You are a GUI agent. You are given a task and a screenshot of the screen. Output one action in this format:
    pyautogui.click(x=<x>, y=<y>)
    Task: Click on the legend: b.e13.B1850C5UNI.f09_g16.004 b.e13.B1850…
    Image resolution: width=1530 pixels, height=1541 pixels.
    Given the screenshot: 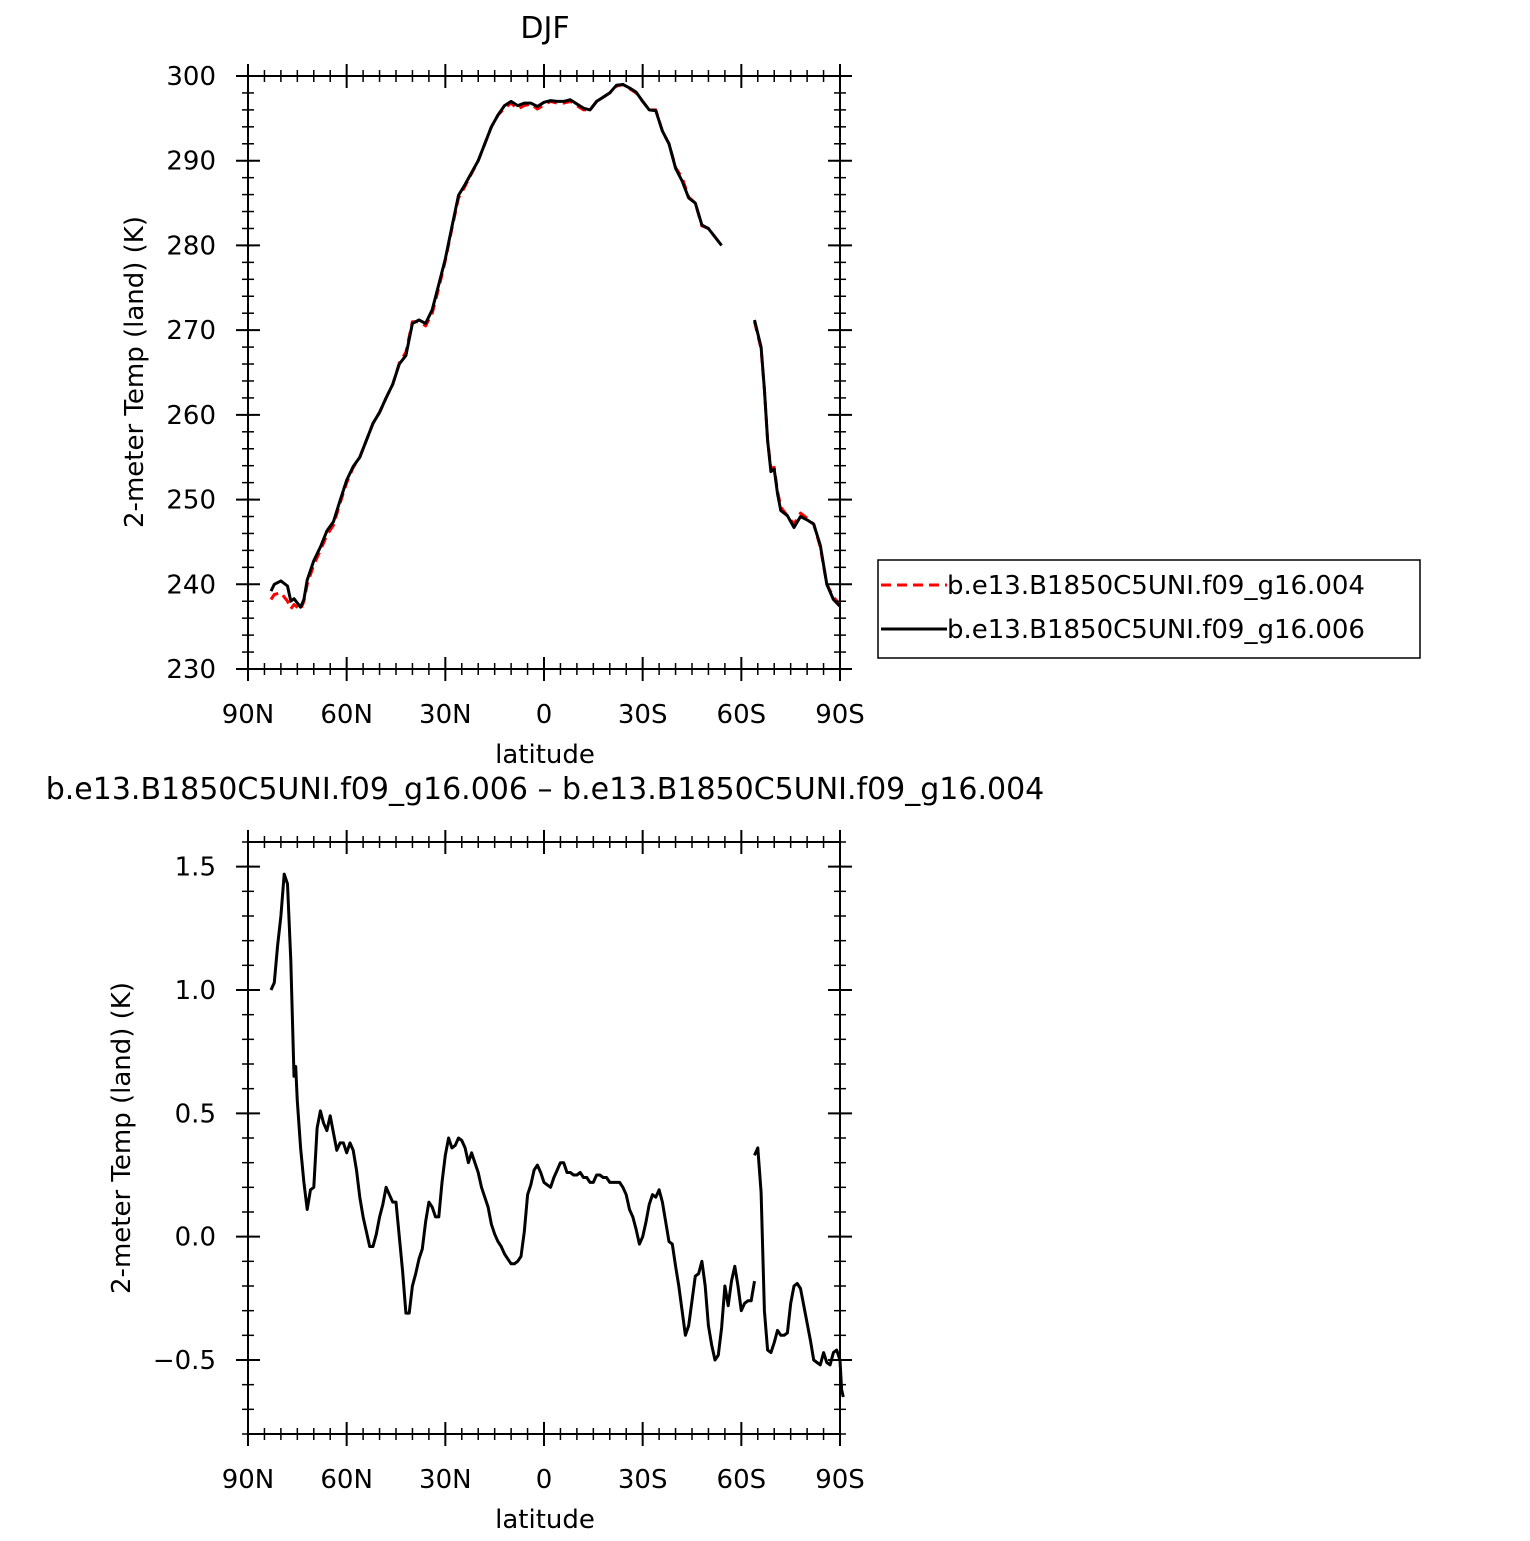 What is the action you would take?
    pyautogui.click(x=1149, y=609)
    